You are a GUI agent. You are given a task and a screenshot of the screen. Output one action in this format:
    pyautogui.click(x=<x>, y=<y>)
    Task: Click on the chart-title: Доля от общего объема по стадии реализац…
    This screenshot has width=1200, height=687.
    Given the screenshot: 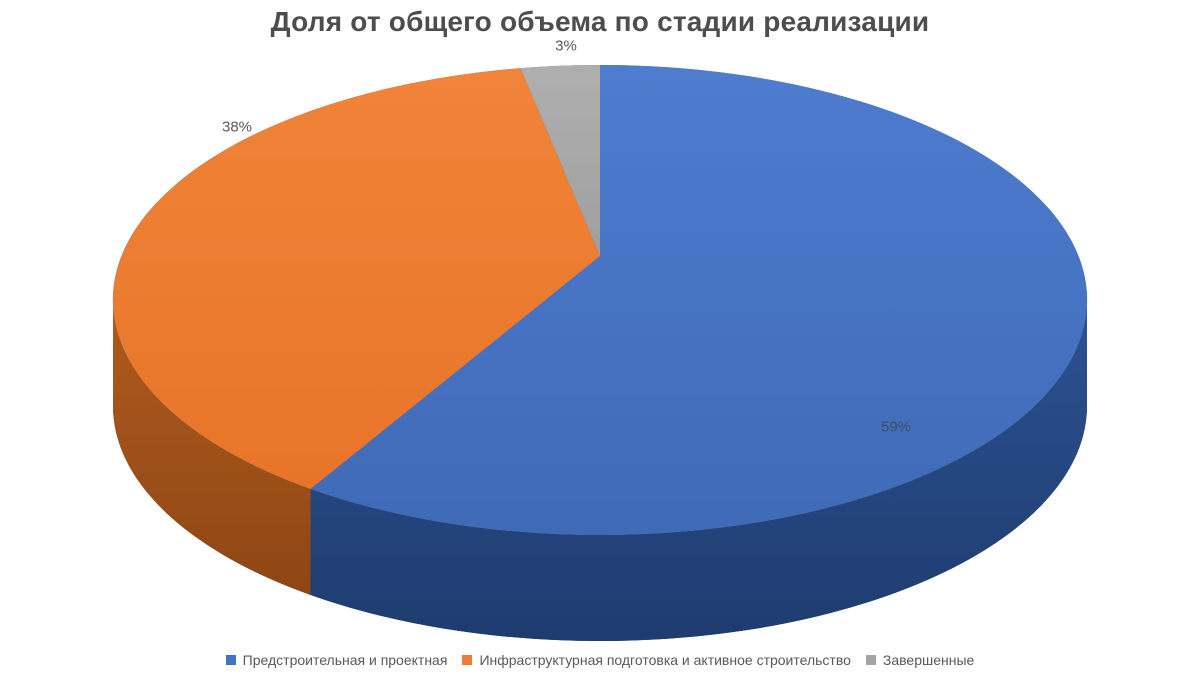 What is the action you would take?
    pyautogui.click(x=600, y=21)
    